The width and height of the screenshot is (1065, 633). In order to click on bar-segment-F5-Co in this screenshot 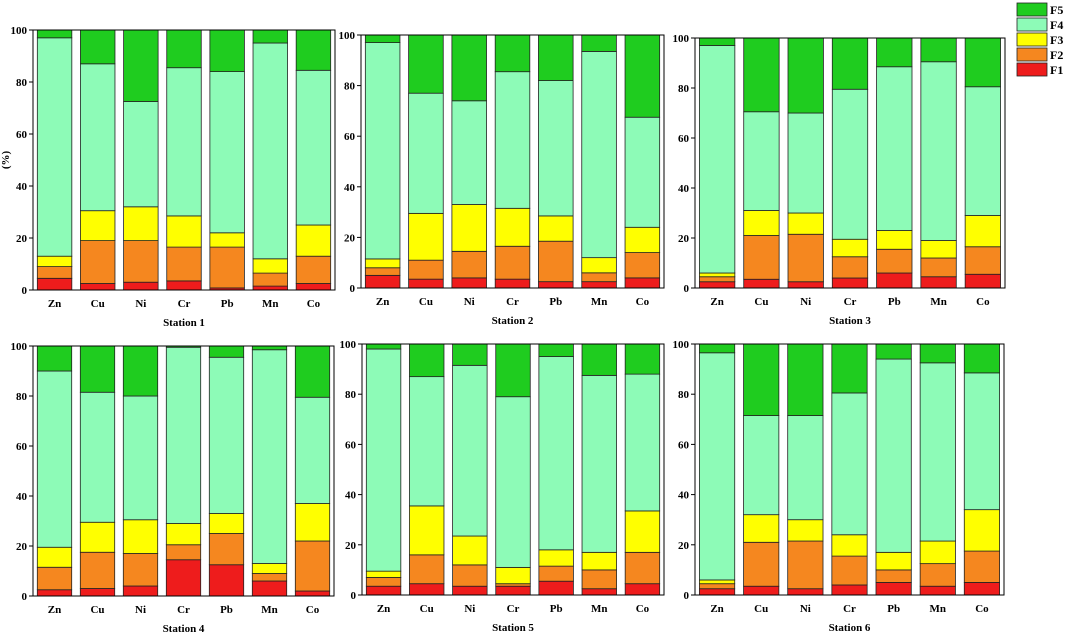, I will do `click(642, 359)`.